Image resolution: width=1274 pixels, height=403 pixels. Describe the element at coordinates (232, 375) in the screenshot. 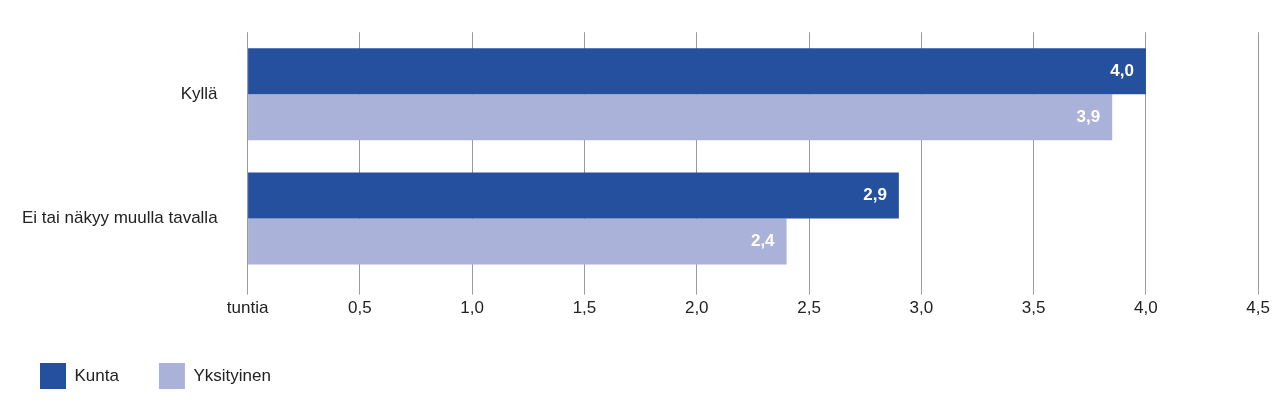

I see `legend-label: Yksityinen` at that location.